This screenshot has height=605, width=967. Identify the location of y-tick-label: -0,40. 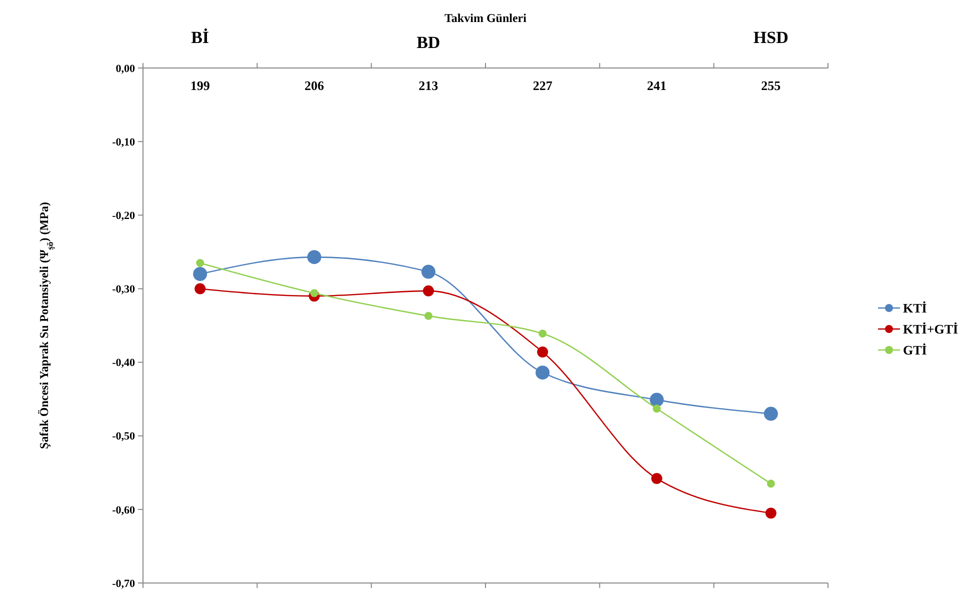
(124, 363).